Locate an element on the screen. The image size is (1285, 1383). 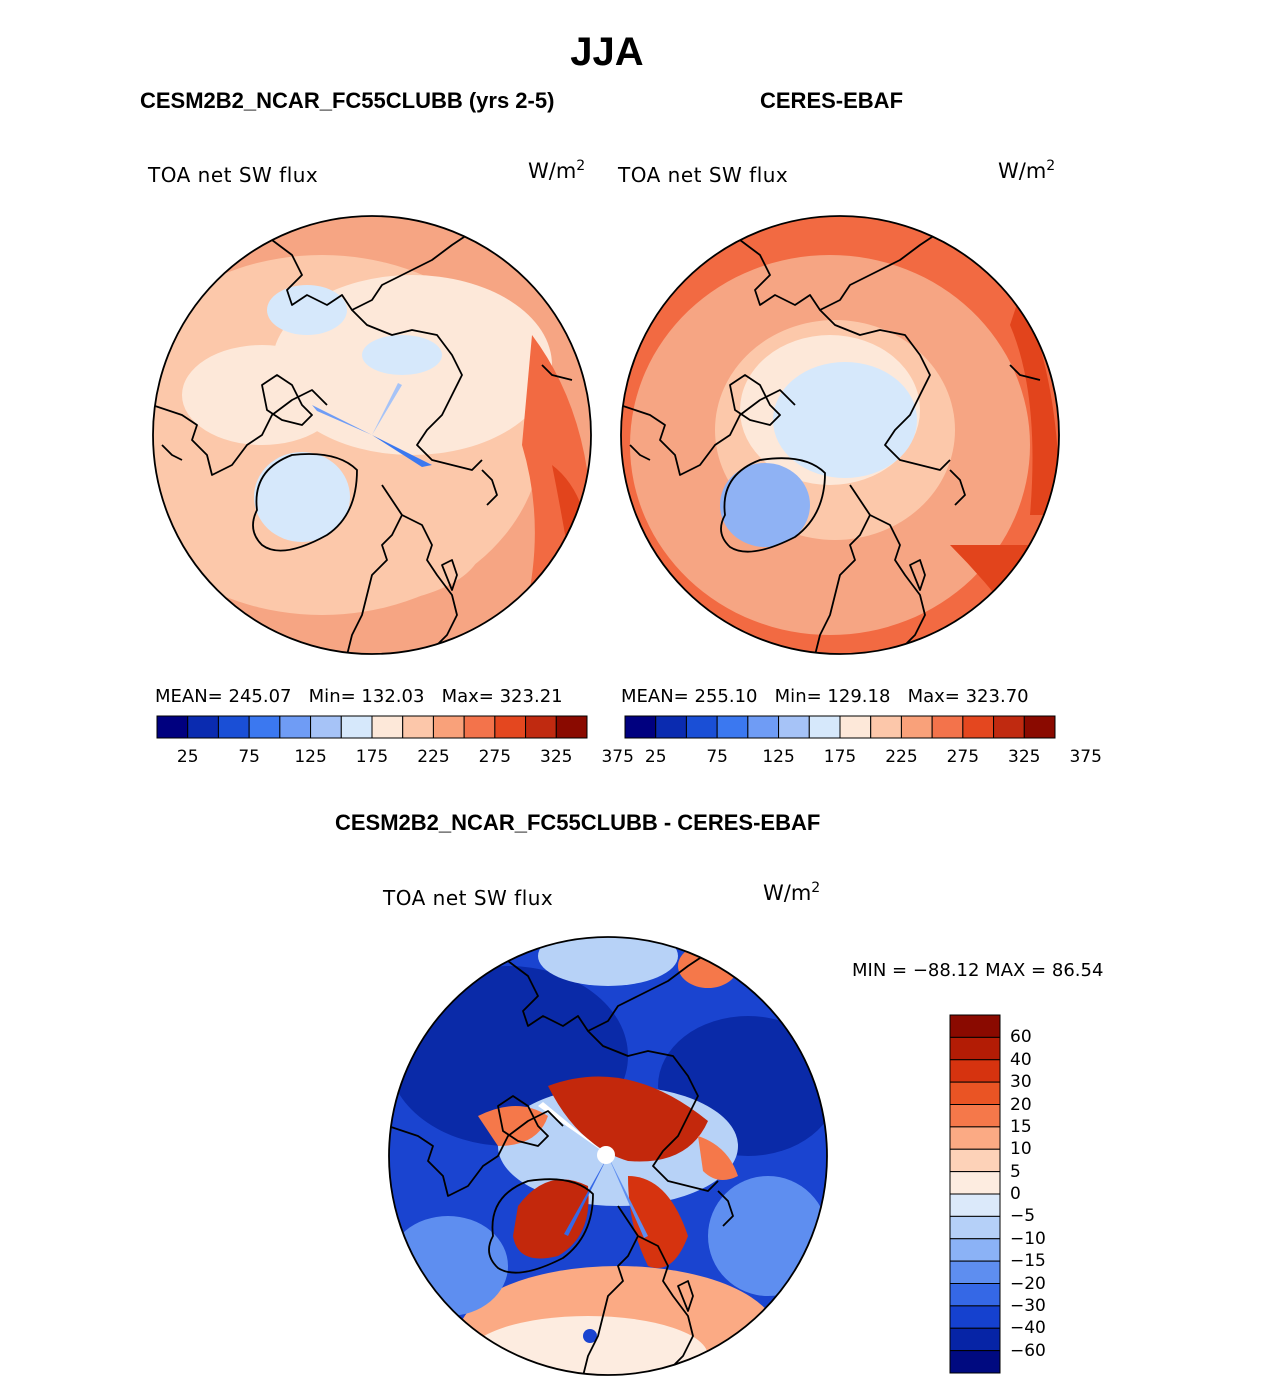
obs-polar-map is located at coordinates (840, 435).